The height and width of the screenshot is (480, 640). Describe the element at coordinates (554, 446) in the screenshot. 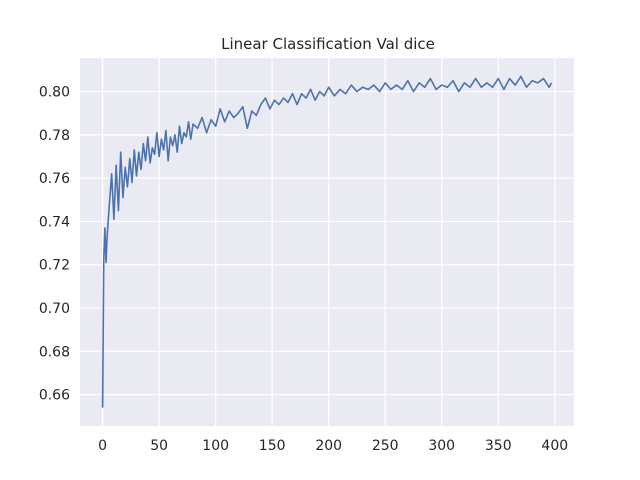

I see `x-tick-label: 400` at that location.